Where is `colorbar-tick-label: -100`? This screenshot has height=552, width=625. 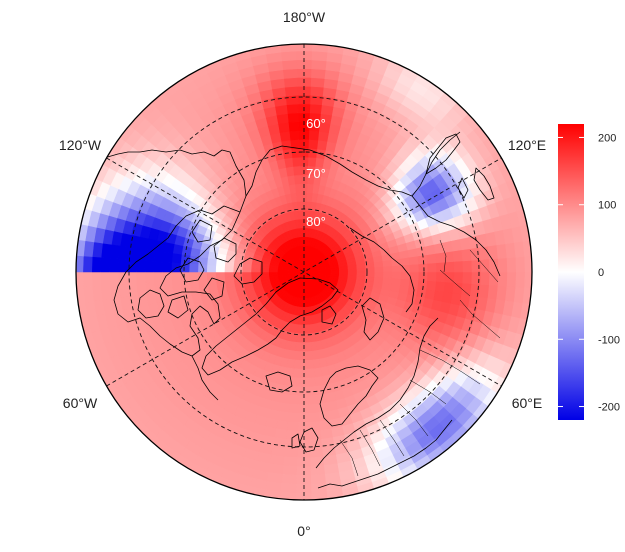
colorbar-tick-label: -100 is located at coordinates (609, 340).